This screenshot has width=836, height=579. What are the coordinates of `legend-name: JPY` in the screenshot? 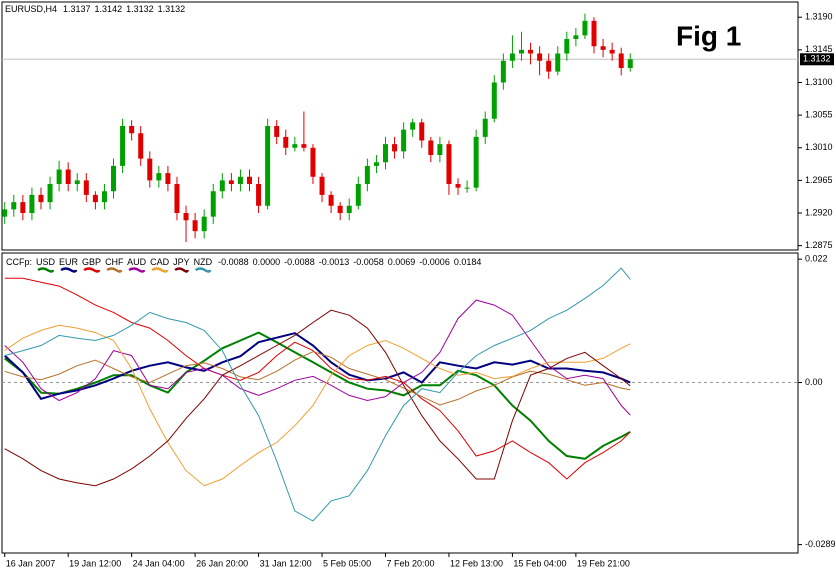 It's located at (181, 262).